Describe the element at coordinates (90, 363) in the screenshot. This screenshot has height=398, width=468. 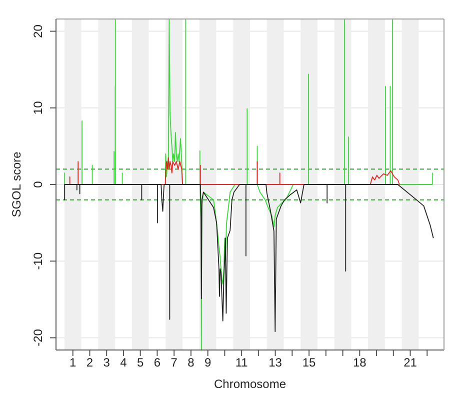
I see `x-tick-label: 2` at that location.